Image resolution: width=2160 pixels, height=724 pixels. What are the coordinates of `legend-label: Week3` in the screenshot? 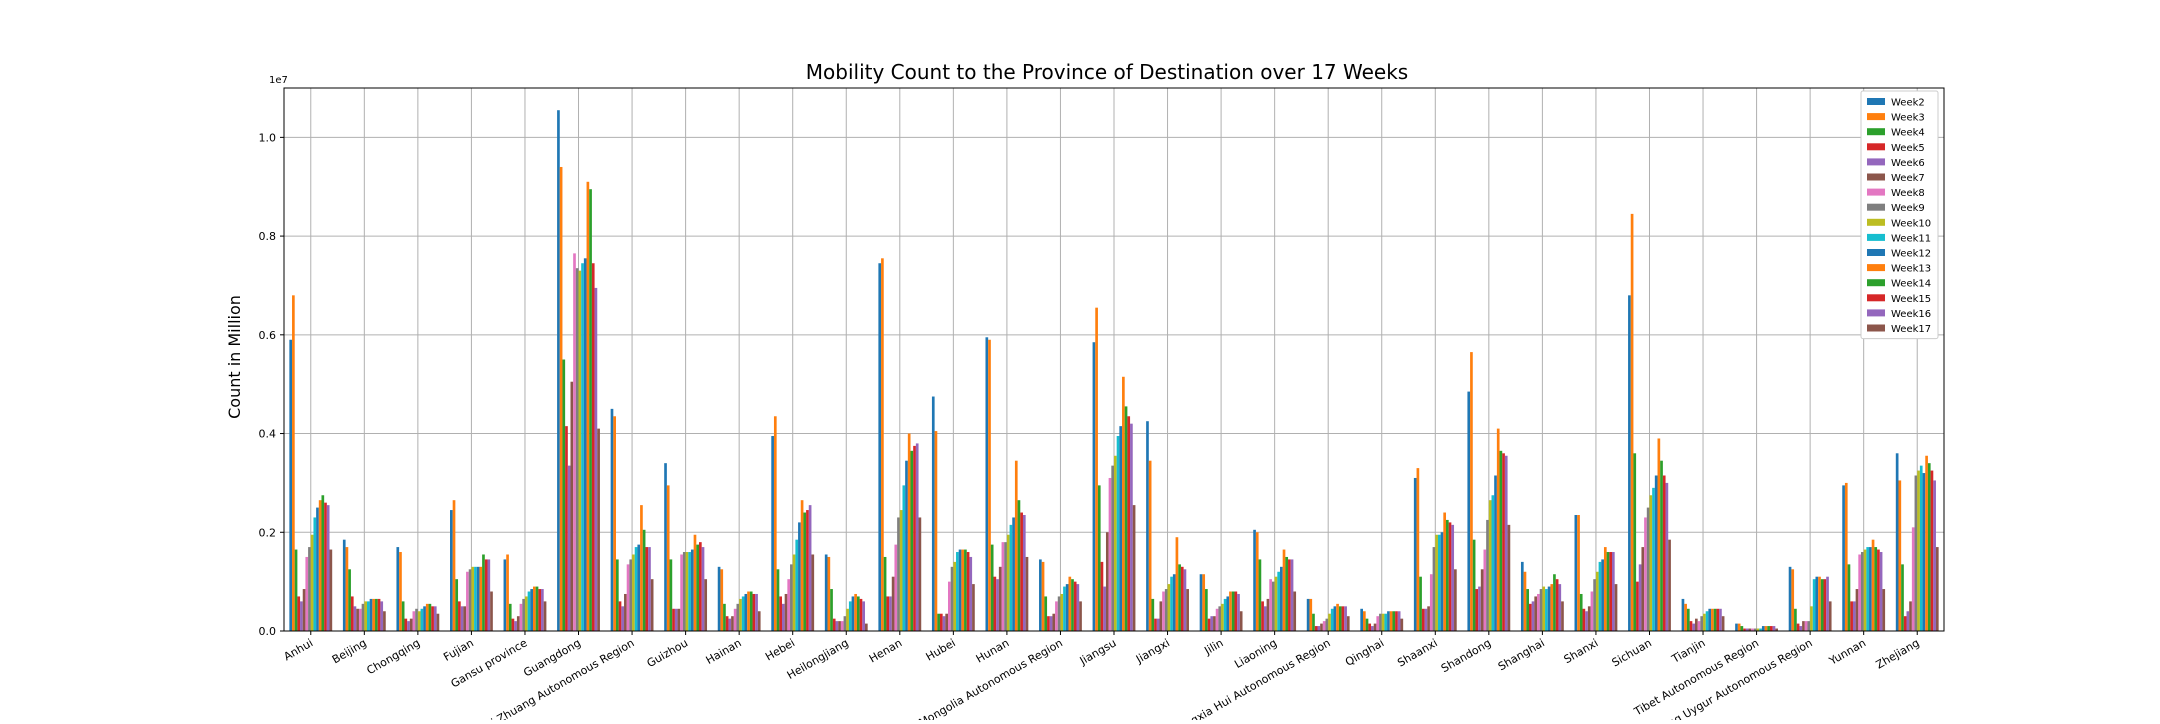 It's located at (1908, 118).